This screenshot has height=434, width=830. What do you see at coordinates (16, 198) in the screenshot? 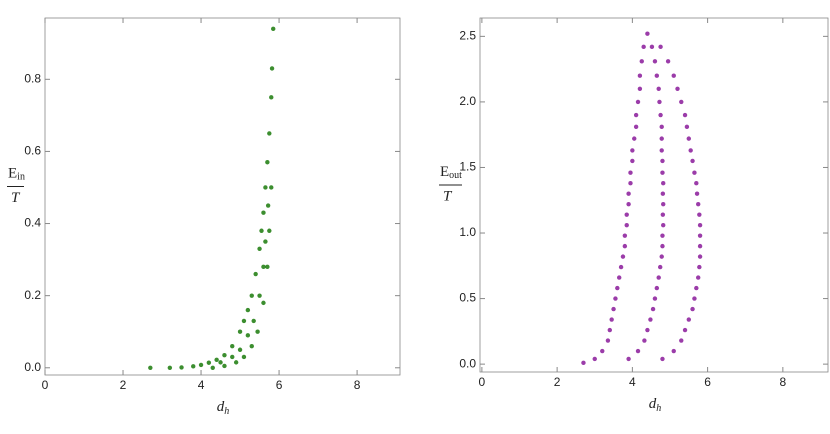
I see `y-label-denominator: T` at bounding box center [16, 198].